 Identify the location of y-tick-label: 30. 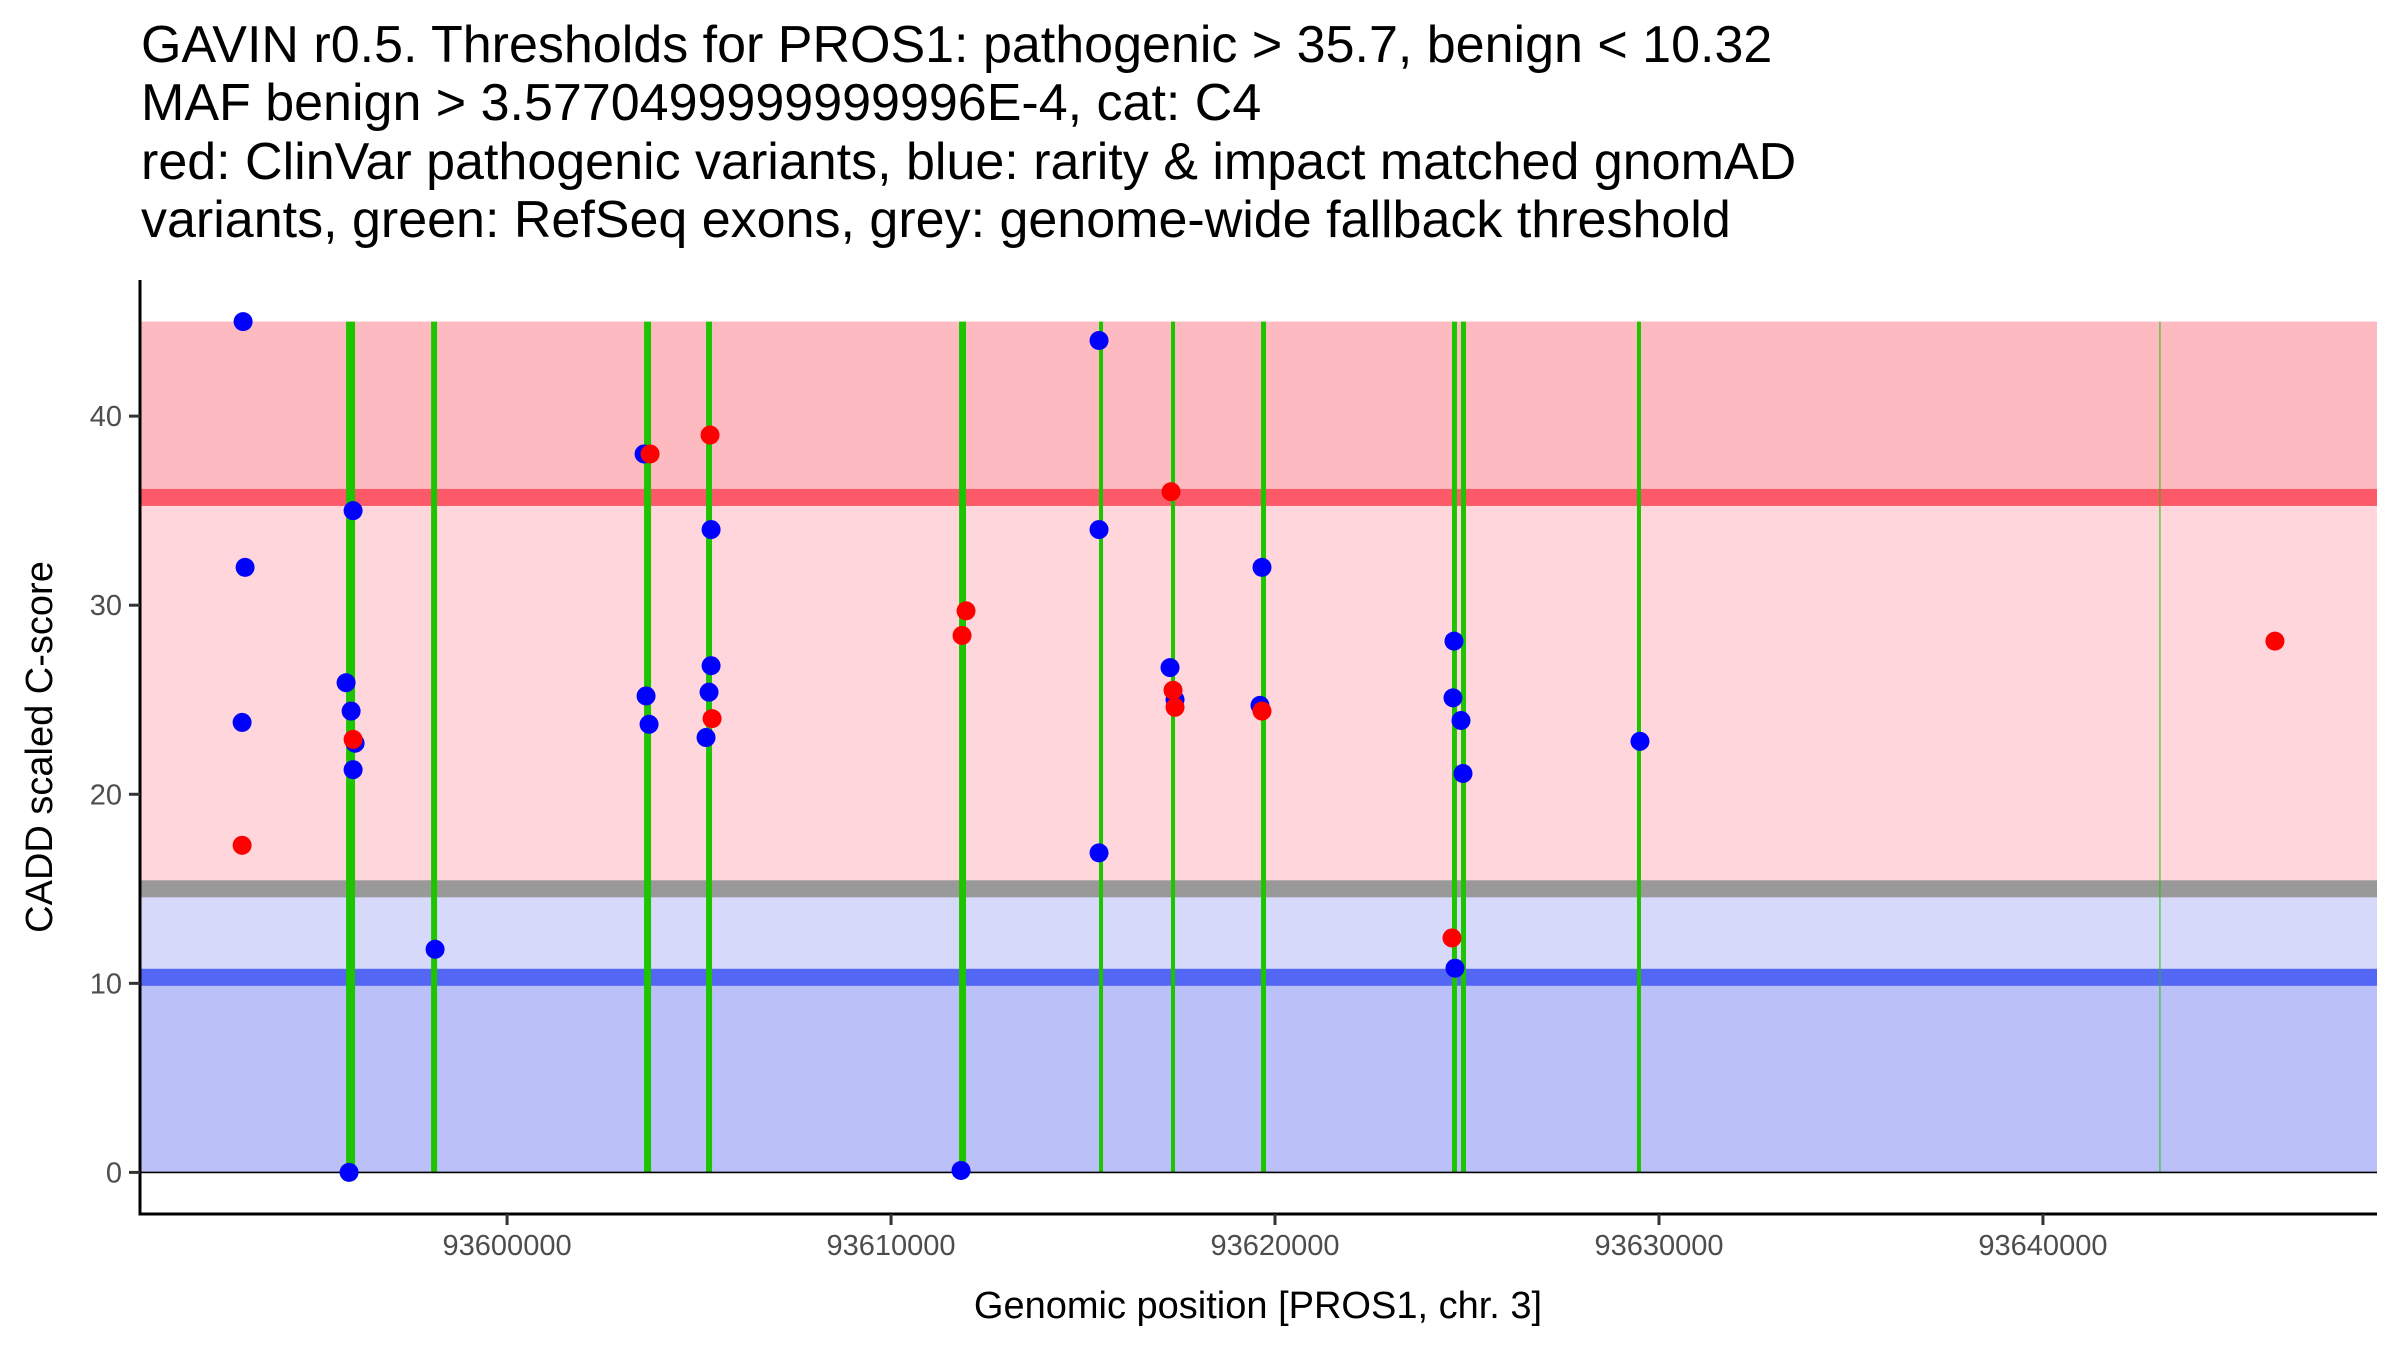
(106, 606).